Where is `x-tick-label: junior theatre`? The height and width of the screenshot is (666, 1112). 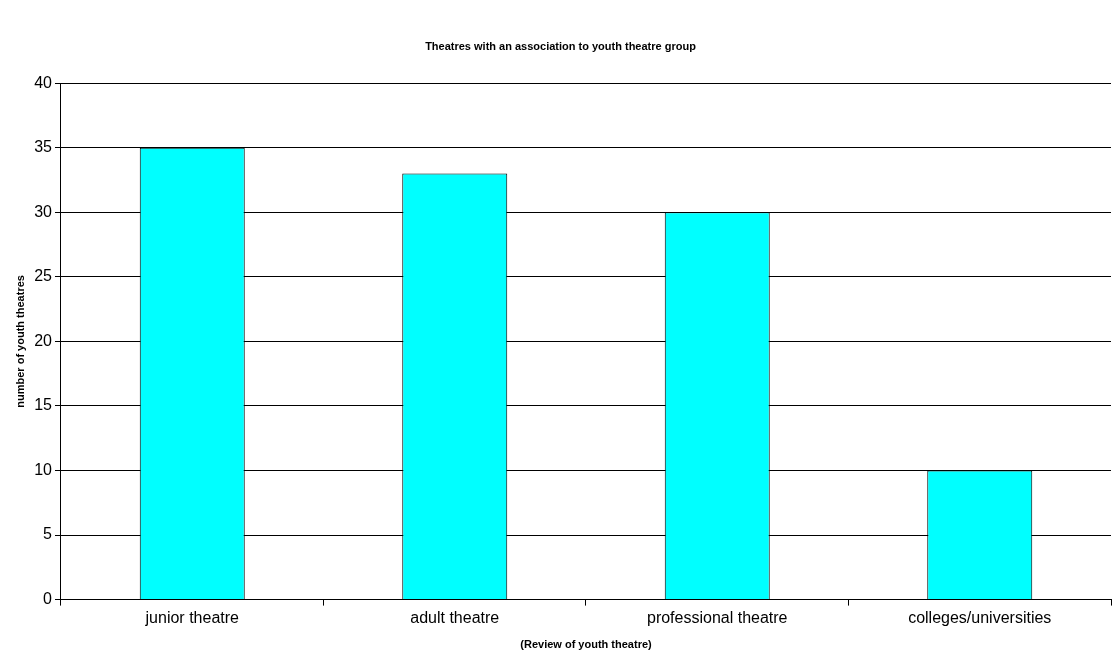 x-tick-label: junior theatre is located at coordinates (192, 617).